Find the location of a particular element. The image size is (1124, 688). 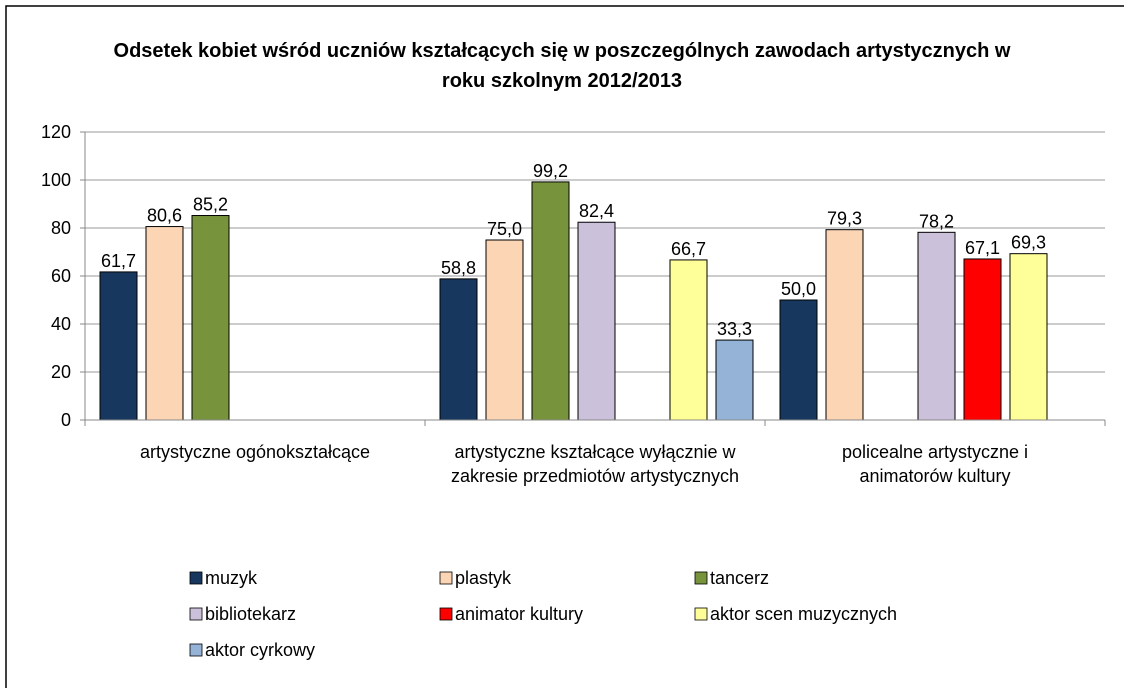

value-label: 80,6 is located at coordinates (164, 216).